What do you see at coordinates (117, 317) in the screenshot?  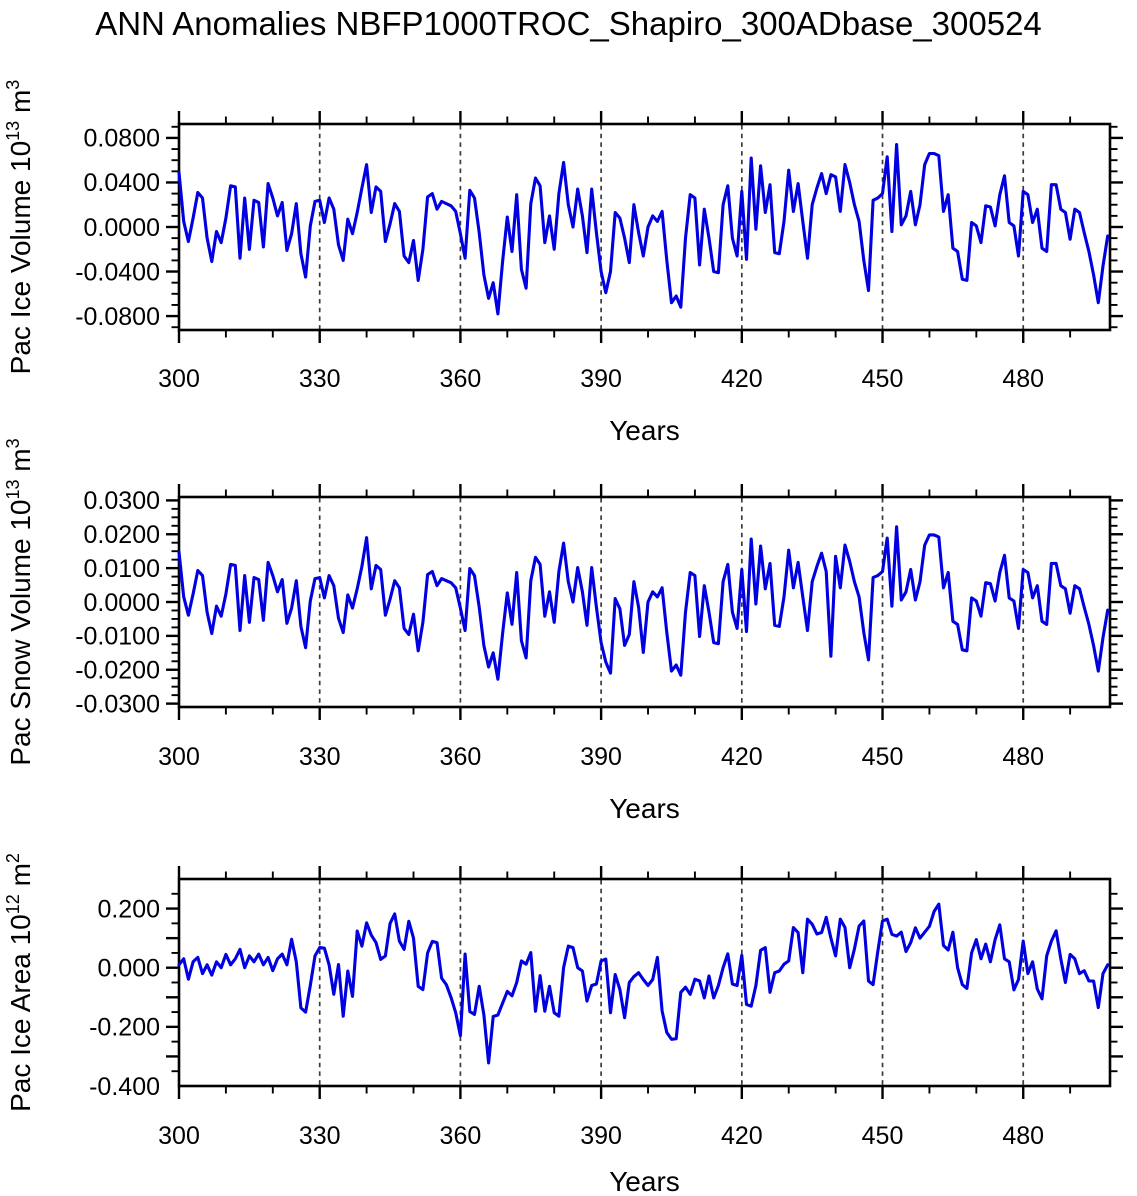 I see `pac-ice-volume-y-tick-label--0.0800: -0.0800` at bounding box center [117, 317].